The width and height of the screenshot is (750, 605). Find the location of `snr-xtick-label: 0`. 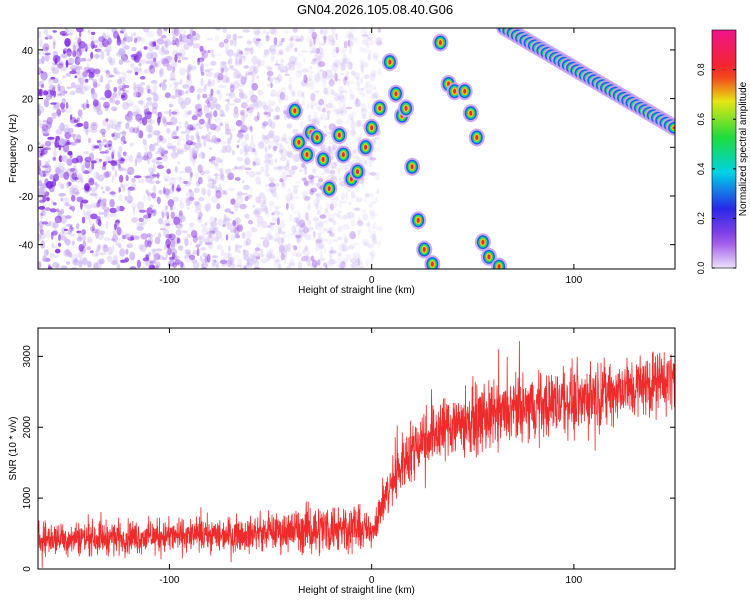

snr-xtick-label: 0 is located at coordinates (372, 580).